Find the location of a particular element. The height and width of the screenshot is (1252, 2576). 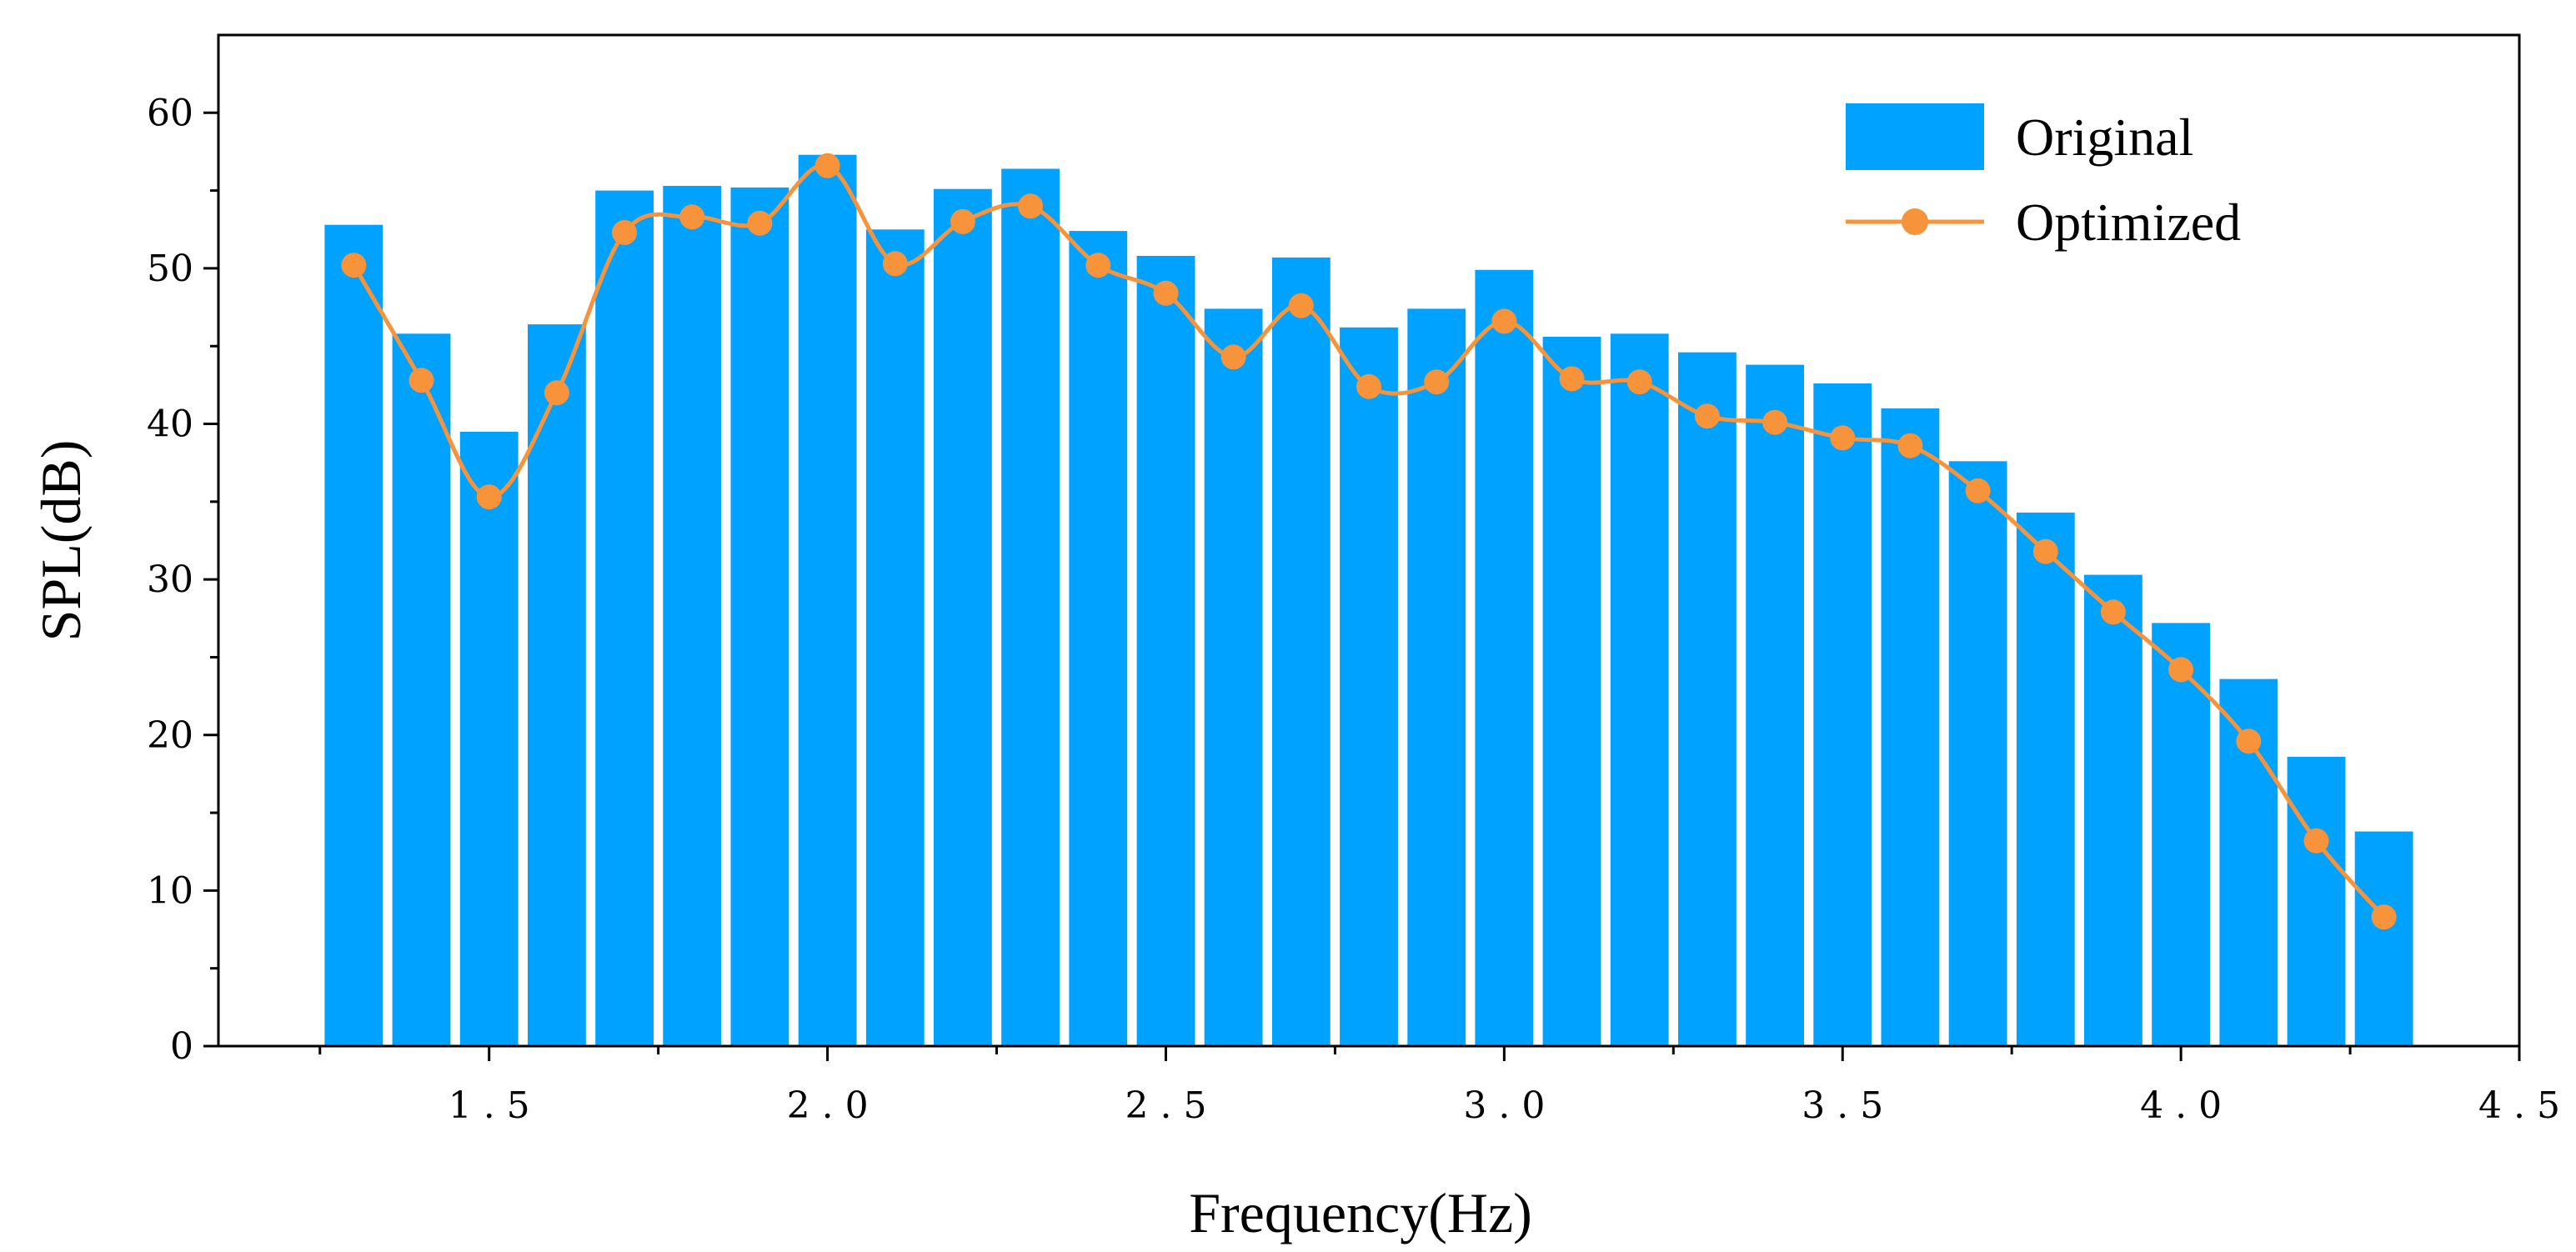

optimized-point-1.6 is located at coordinates (556, 393).